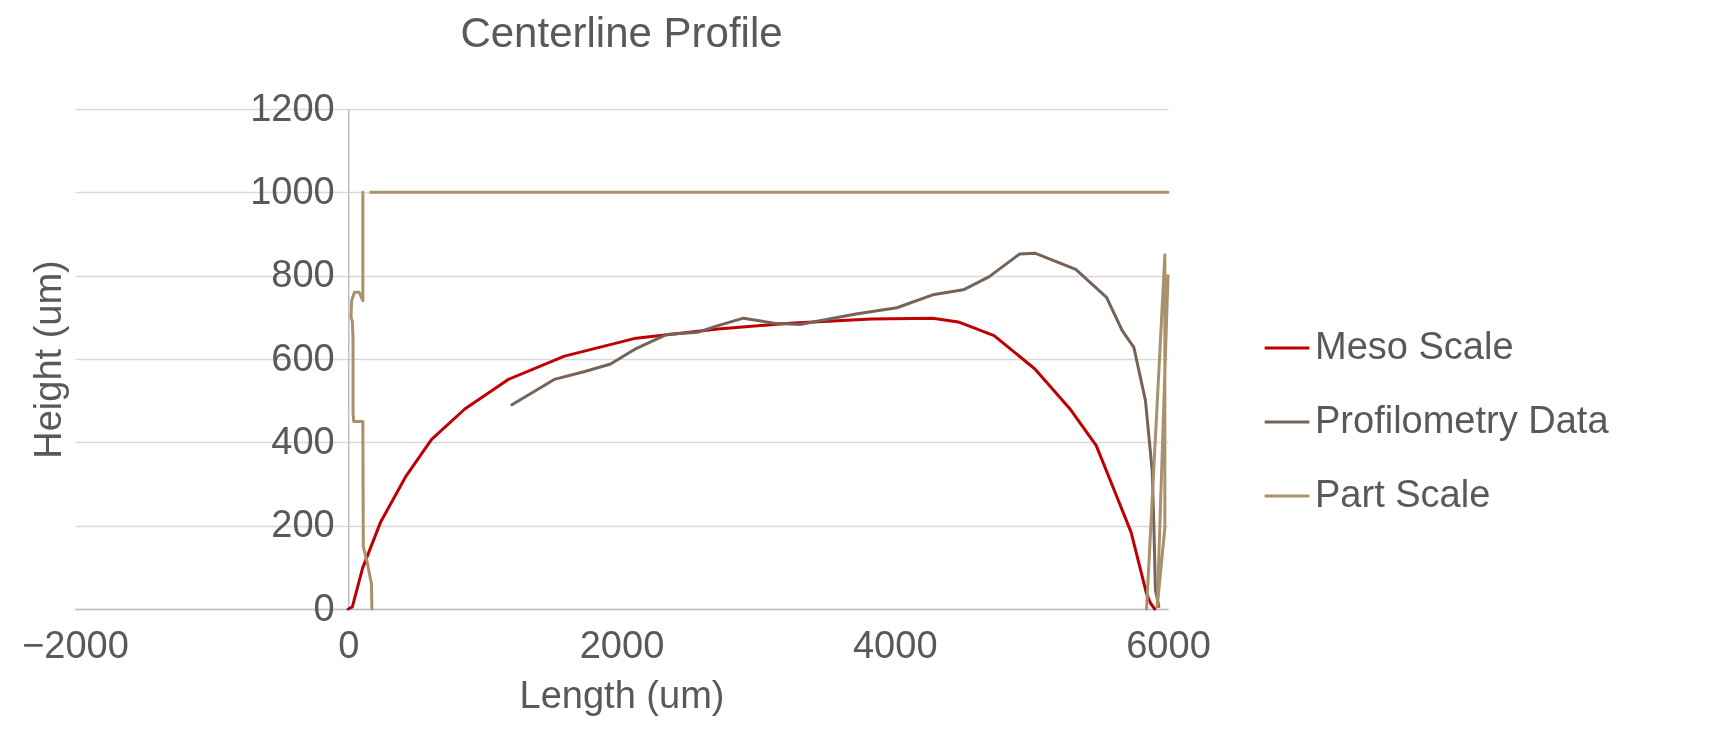  What do you see at coordinates (75, 644) in the screenshot?
I see `x-tick-label: −2000` at bounding box center [75, 644].